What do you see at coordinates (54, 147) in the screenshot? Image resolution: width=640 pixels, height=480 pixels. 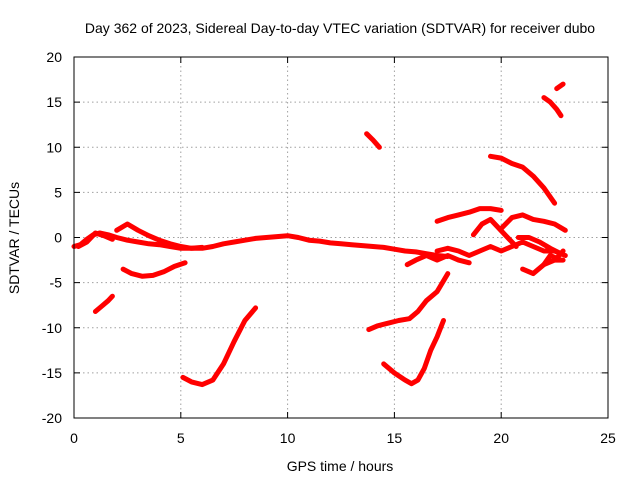 I see `y-tick-label: 10` at bounding box center [54, 147].